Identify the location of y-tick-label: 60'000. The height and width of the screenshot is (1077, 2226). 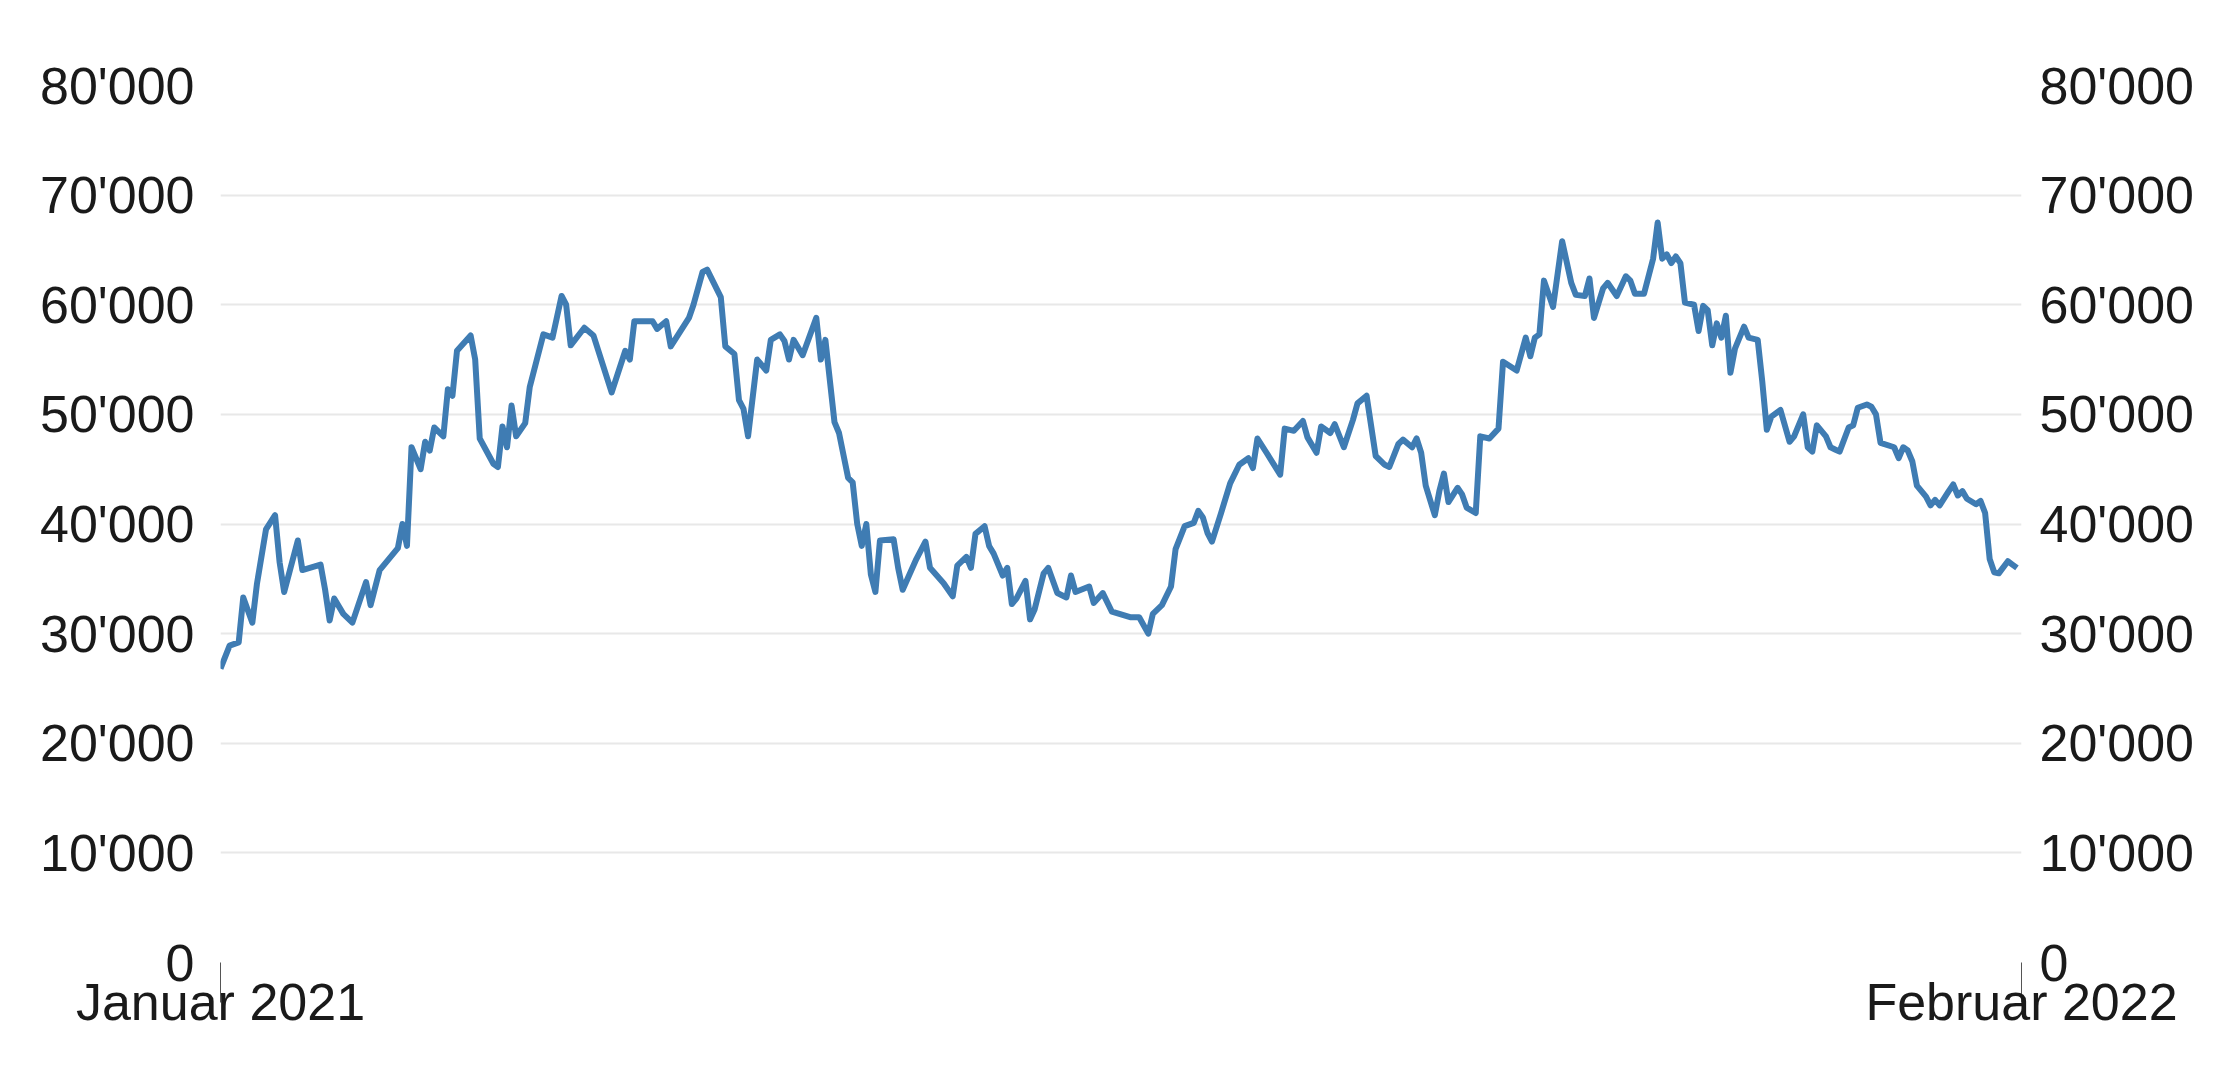
(117, 304).